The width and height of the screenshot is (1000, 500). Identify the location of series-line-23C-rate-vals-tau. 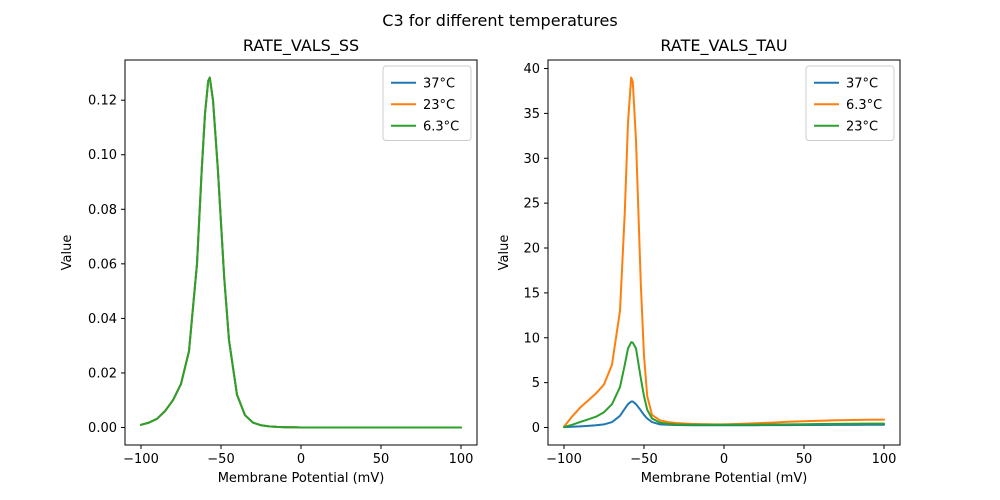
(724, 385).